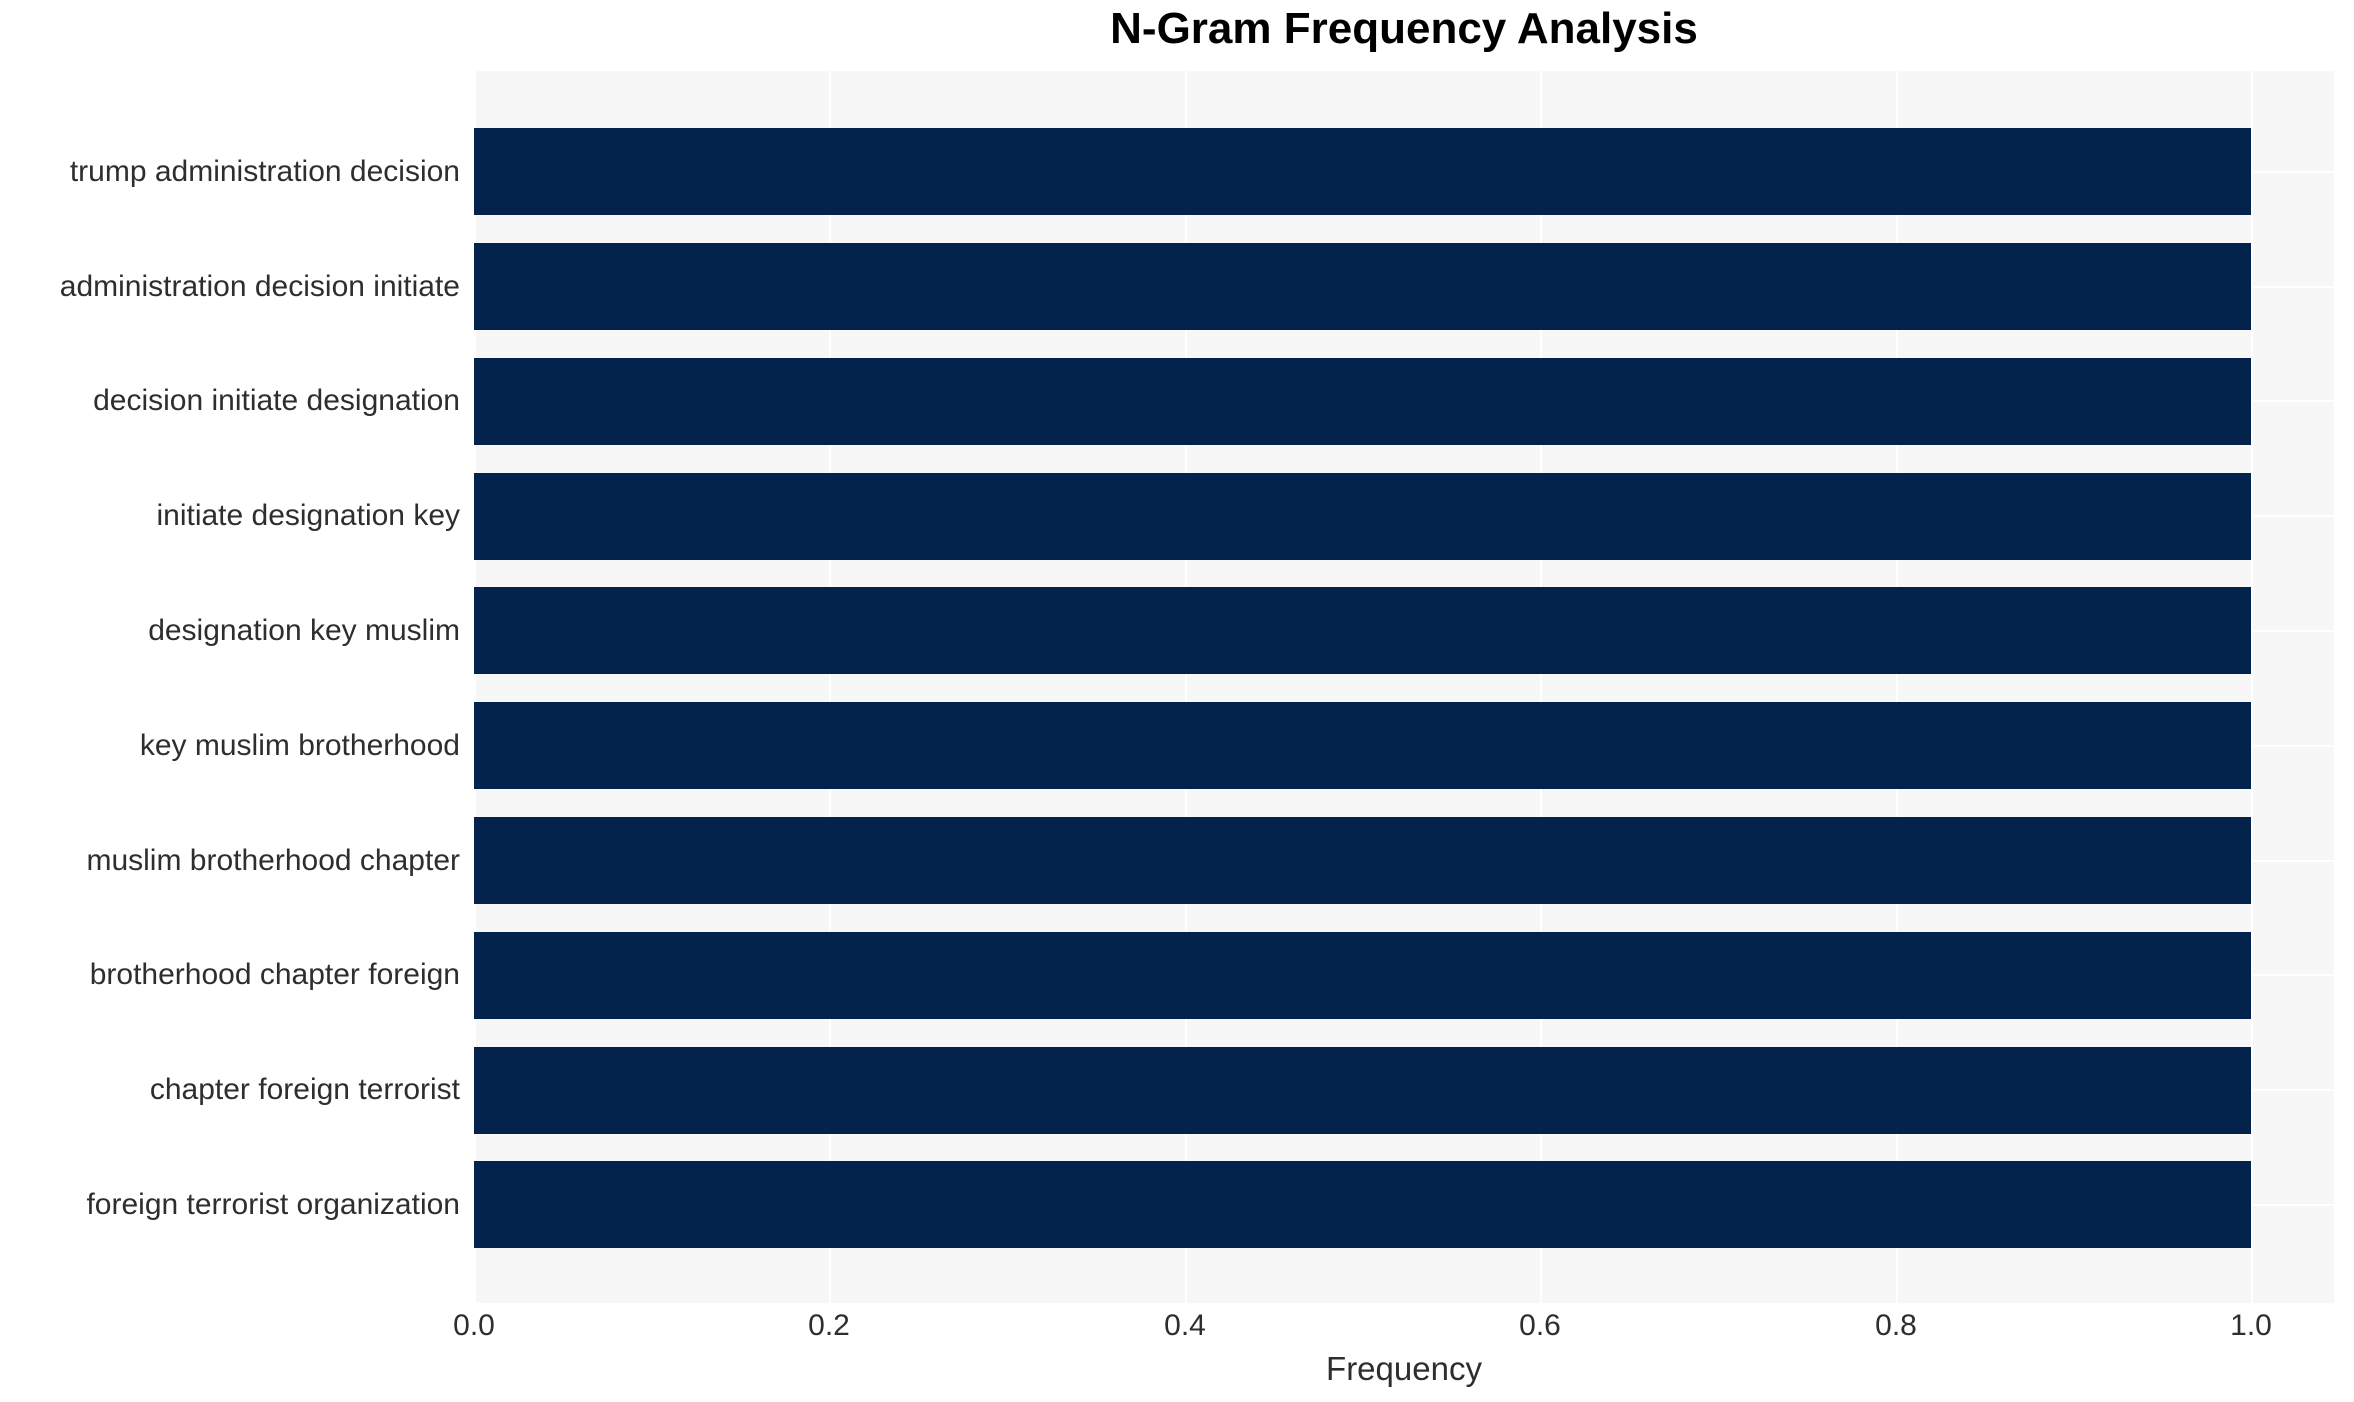 This screenshot has width=2354, height=1402. Describe the element at coordinates (273, 1204) in the screenshot. I see `y-tick-label: foreign terrorist organization` at that location.